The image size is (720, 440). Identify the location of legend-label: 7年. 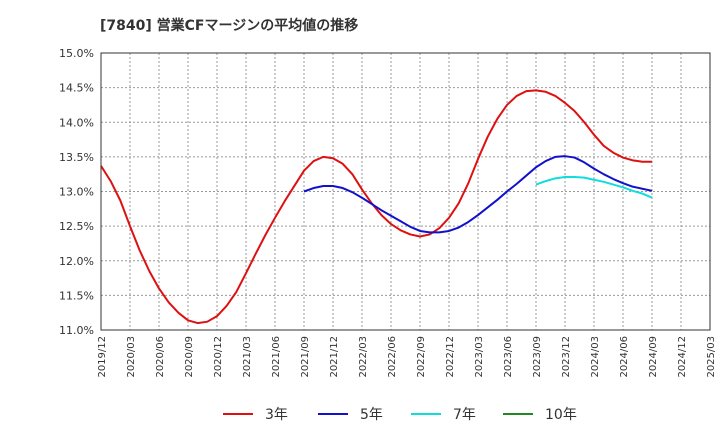
(464, 415).